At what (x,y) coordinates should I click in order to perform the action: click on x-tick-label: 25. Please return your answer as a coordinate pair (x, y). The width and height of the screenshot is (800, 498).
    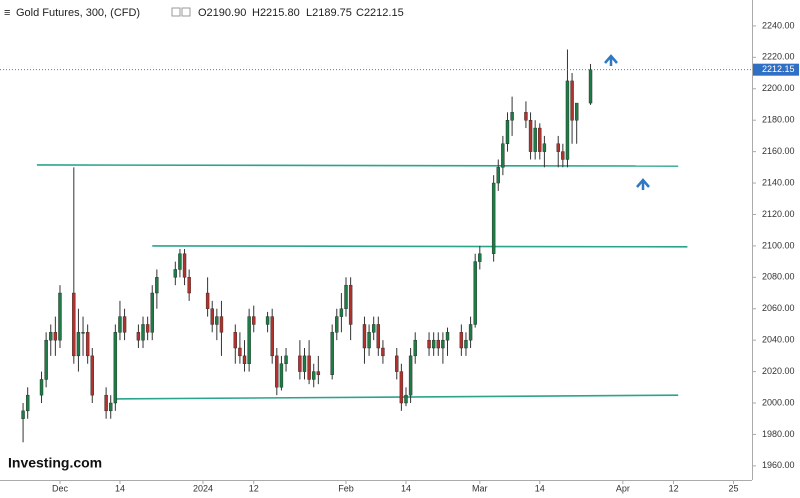
    Looking at the image, I should click on (734, 488).